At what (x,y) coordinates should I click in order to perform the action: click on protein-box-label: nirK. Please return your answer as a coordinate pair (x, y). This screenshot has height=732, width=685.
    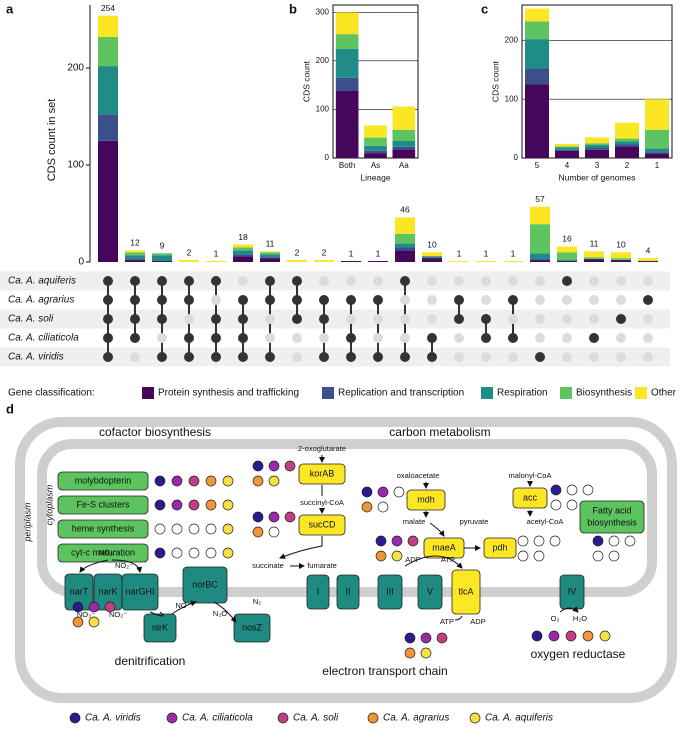
    Looking at the image, I should click on (160, 627).